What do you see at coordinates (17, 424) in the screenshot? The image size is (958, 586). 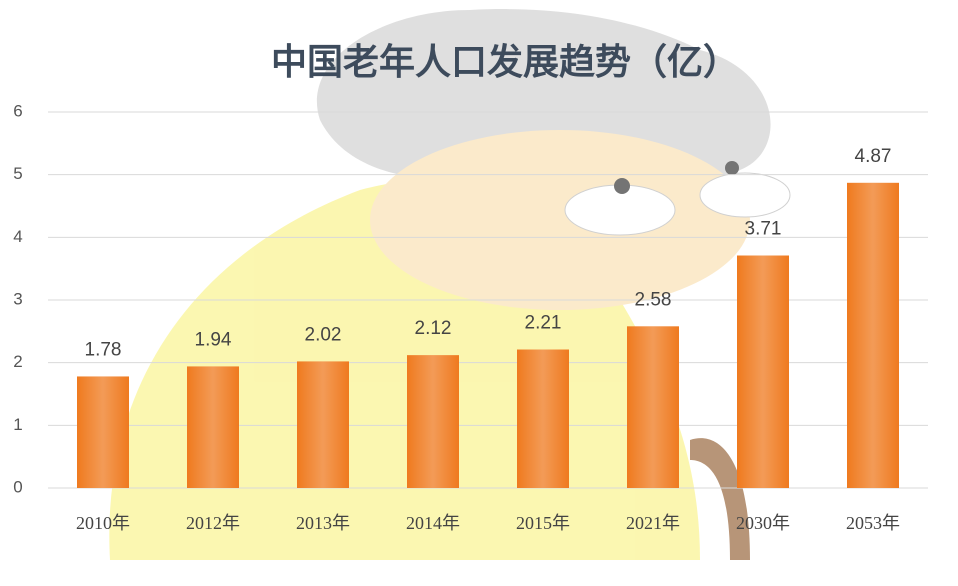 I see `y-tick-label: 1` at bounding box center [17, 424].